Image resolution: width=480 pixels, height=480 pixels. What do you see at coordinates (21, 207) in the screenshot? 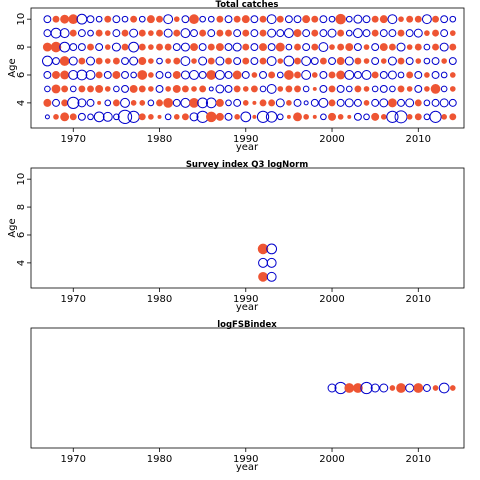
I see `y-tick-label: 8` at bounding box center [21, 207].